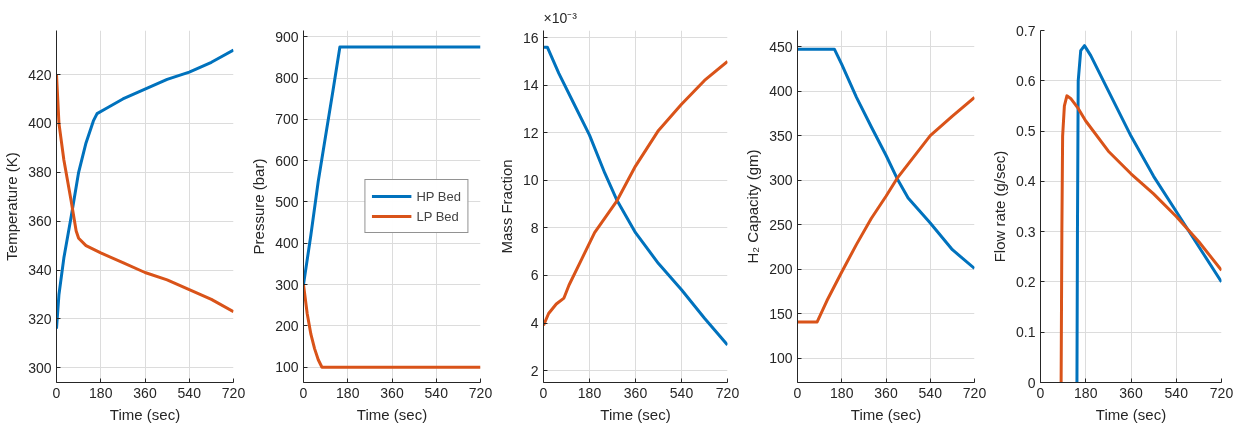  Describe the element at coordinates (530, 180) in the screenshot. I see `y-tick-label: 10` at that location.